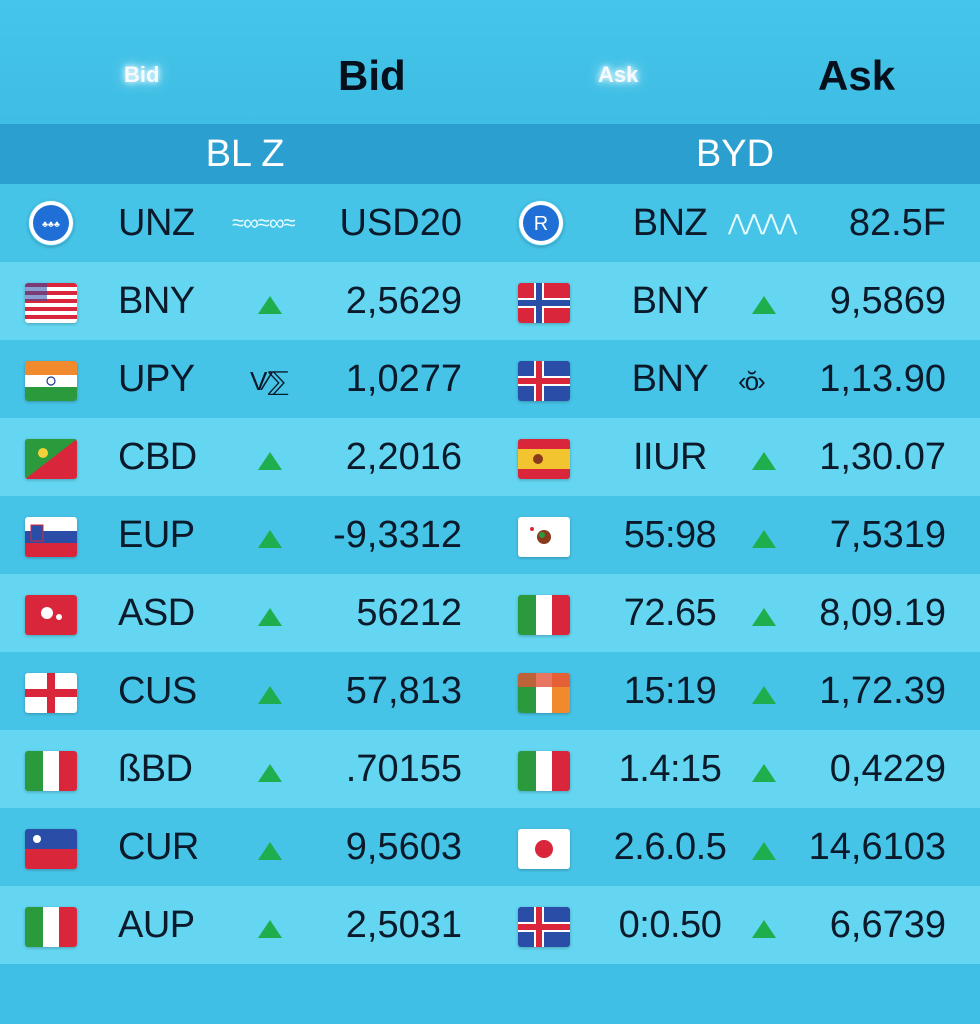 The image size is (980, 1024). What do you see at coordinates (544, 693) in the screenshot?
I see `orange-green-flag-icon` at bounding box center [544, 693].